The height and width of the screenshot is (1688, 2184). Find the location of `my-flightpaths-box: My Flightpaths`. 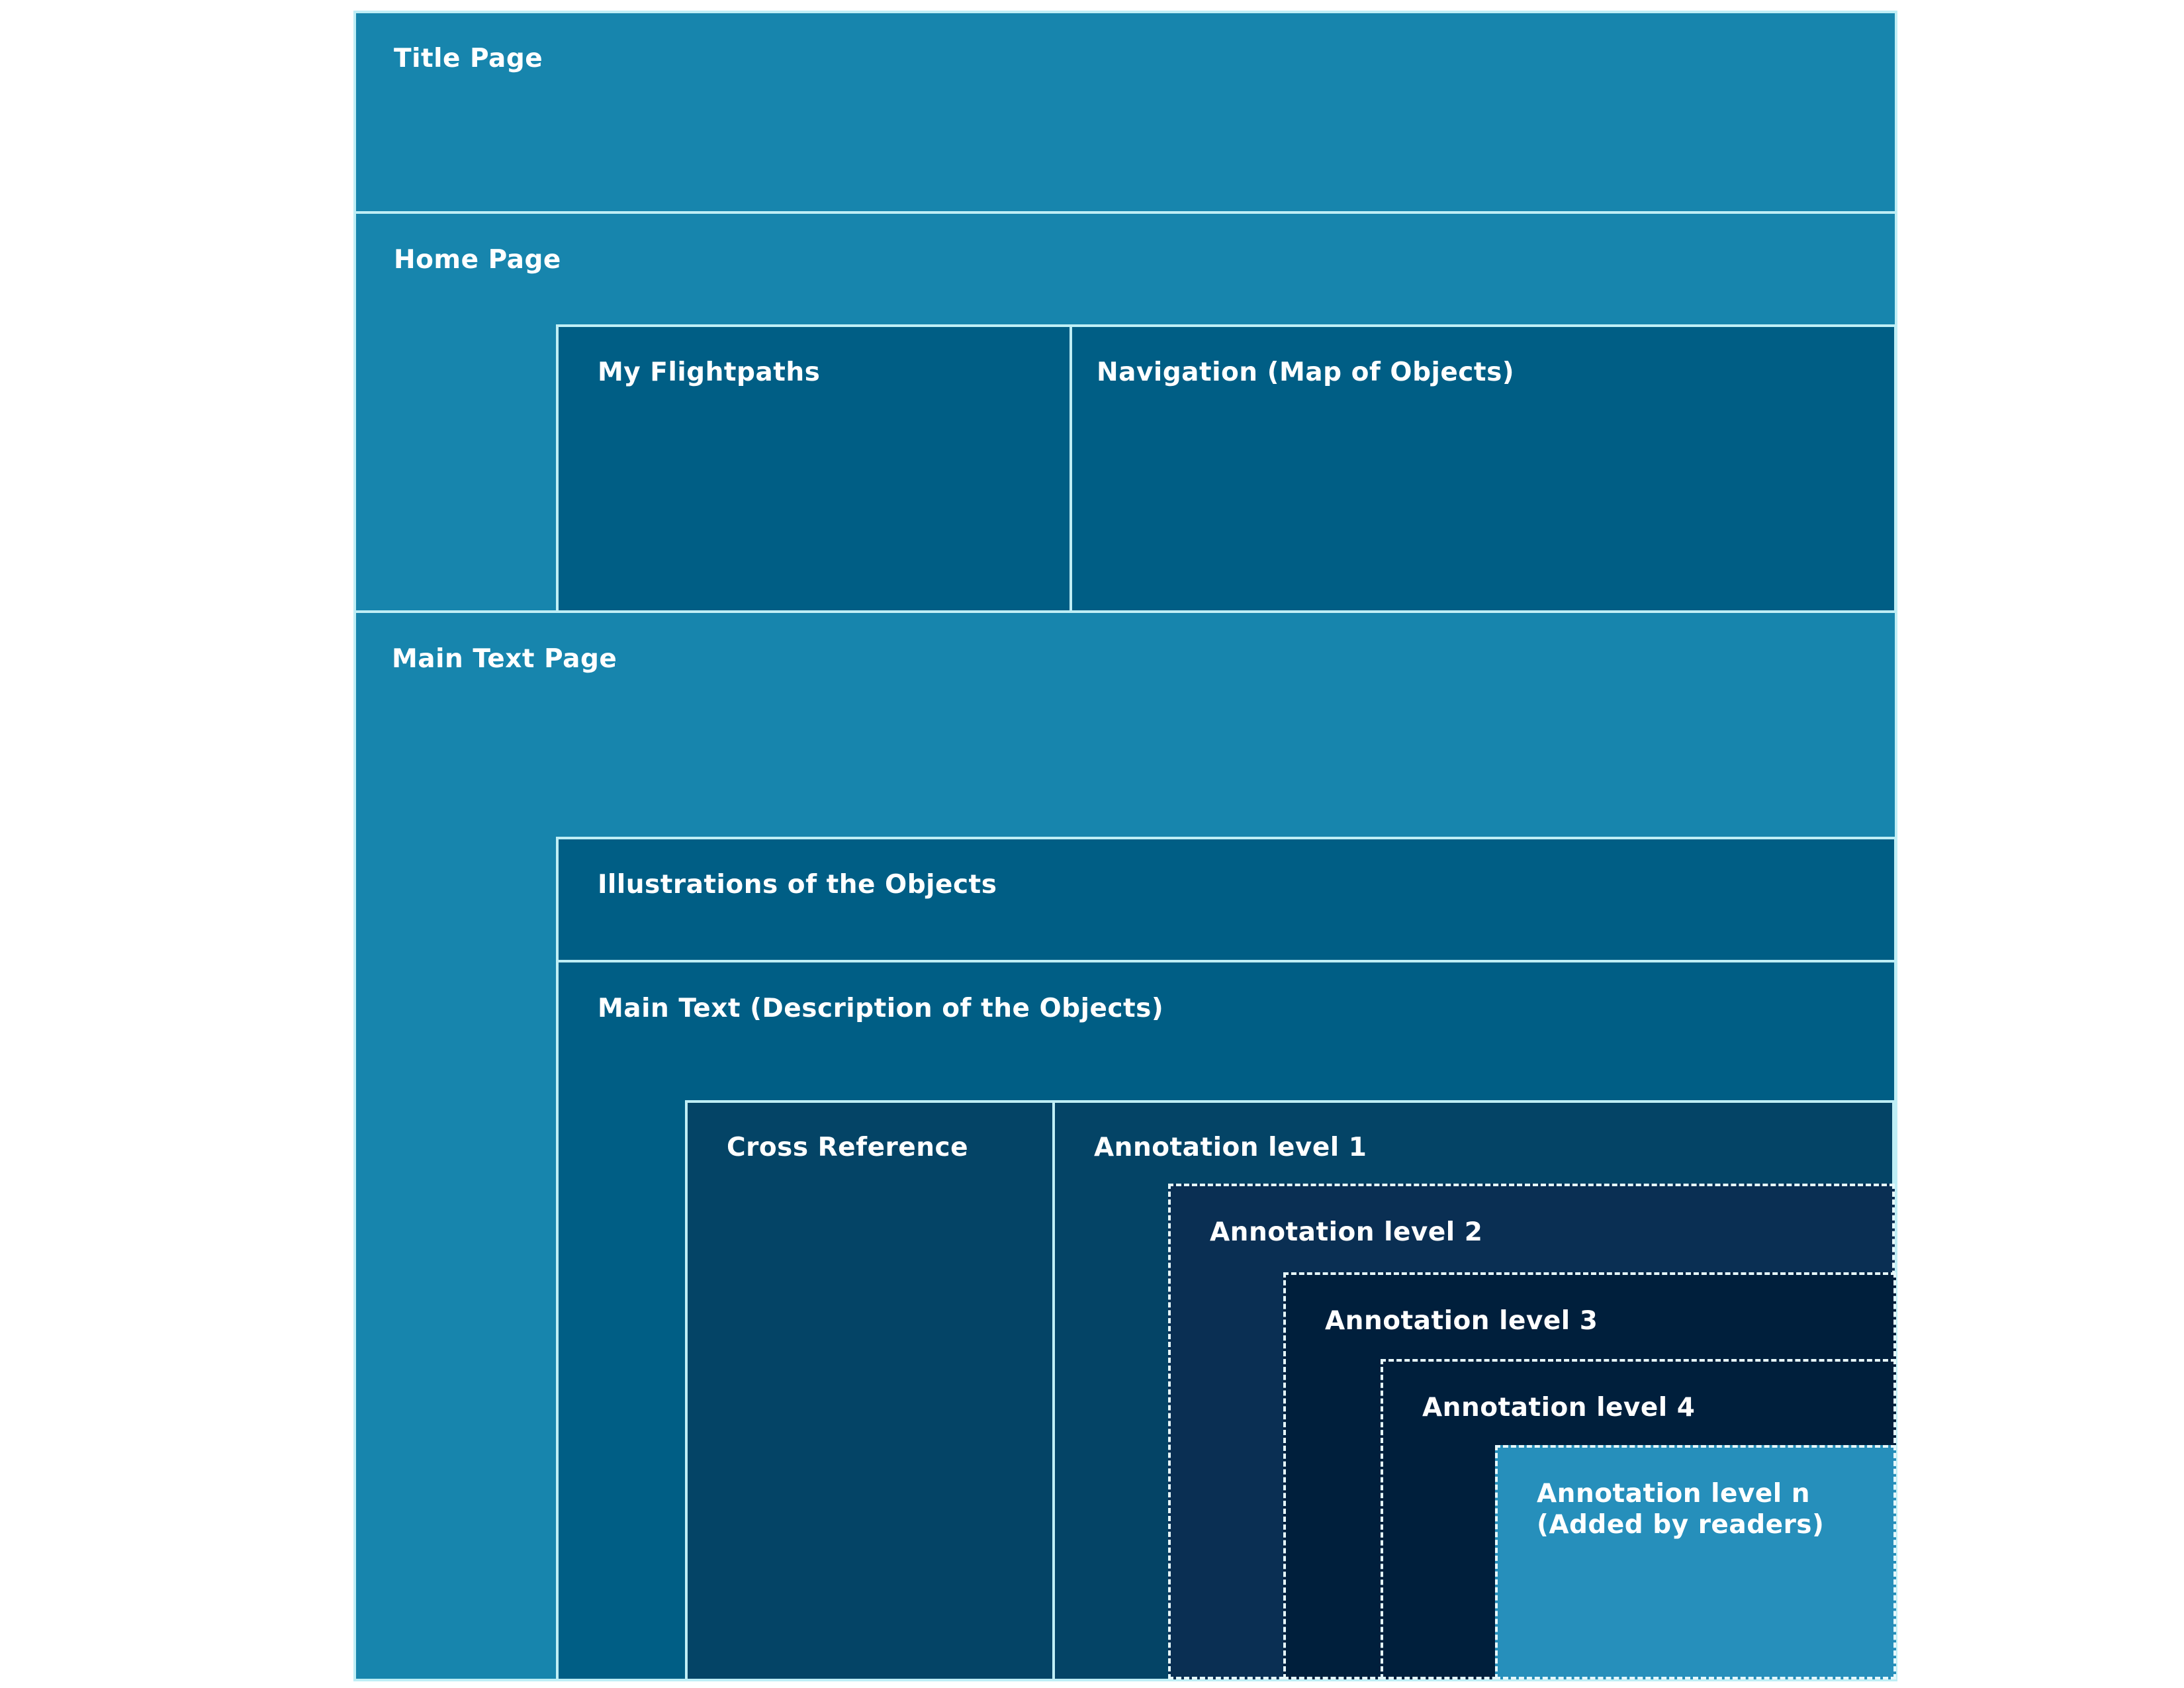

my-flightpaths-box: My Flightpaths is located at coordinates (815, 468).